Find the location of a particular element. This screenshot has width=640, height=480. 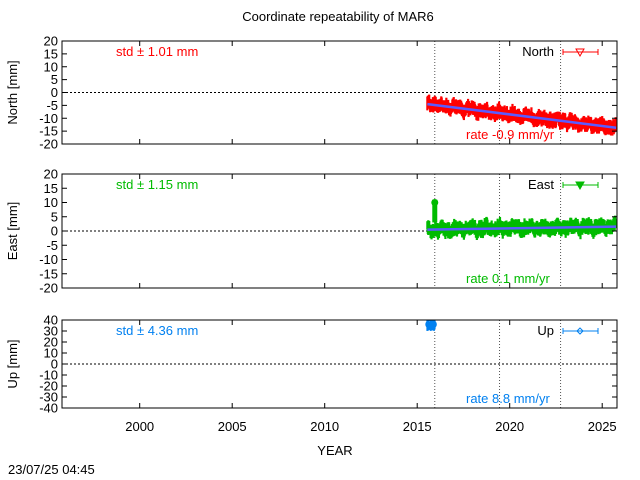

ytick-label-up: 10 is located at coordinates (51, 353).